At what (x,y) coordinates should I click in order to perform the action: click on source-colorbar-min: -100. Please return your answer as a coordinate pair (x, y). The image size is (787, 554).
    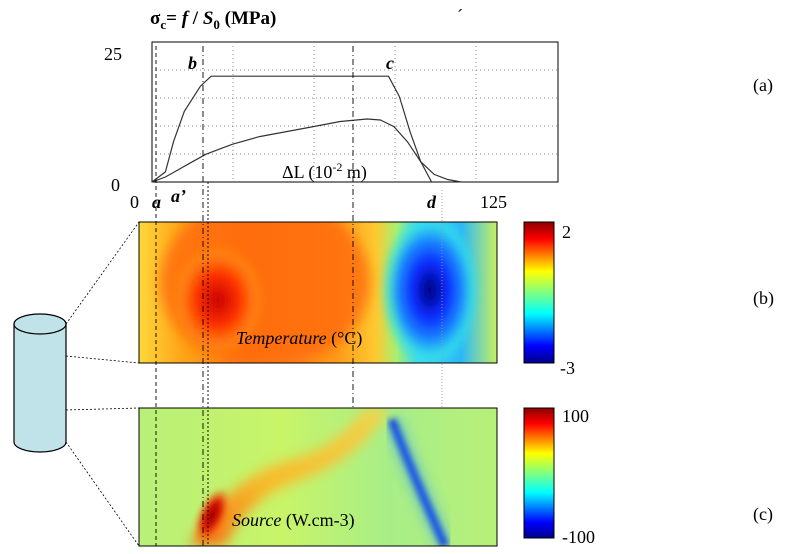
    Looking at the image, I should click on (578, 537).